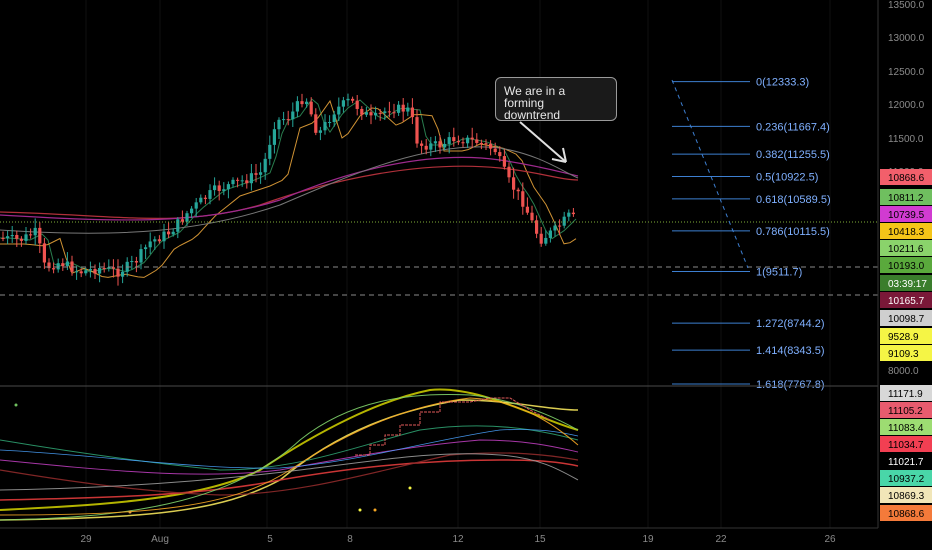 This screenshot has width=932, height=550. Describe the element at coordinates (906, 479) in the screenshot. I see `indicator-badge-label-5: 10937.2` at that location.